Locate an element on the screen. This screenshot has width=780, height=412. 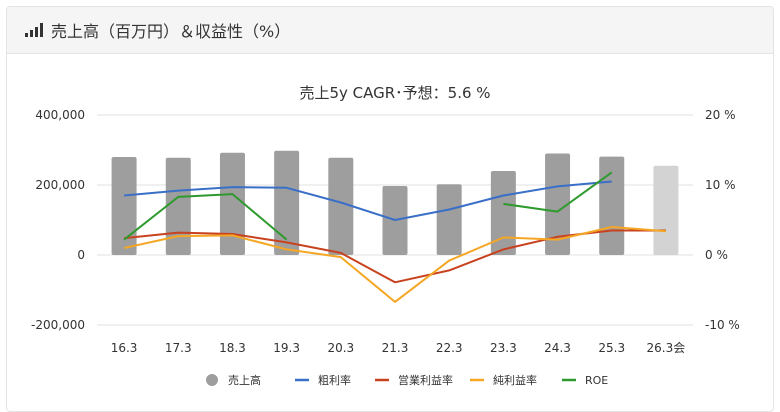
legend-label-粗利率: 粗利率 is located at coordinates (334, 380).